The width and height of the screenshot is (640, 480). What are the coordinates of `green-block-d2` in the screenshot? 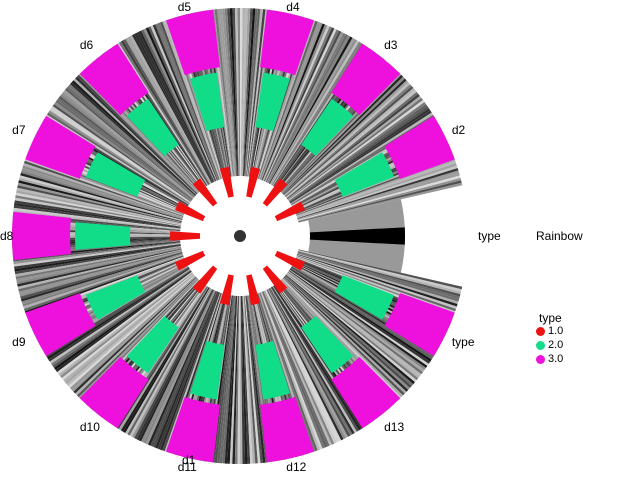 It's located at (364, 174).